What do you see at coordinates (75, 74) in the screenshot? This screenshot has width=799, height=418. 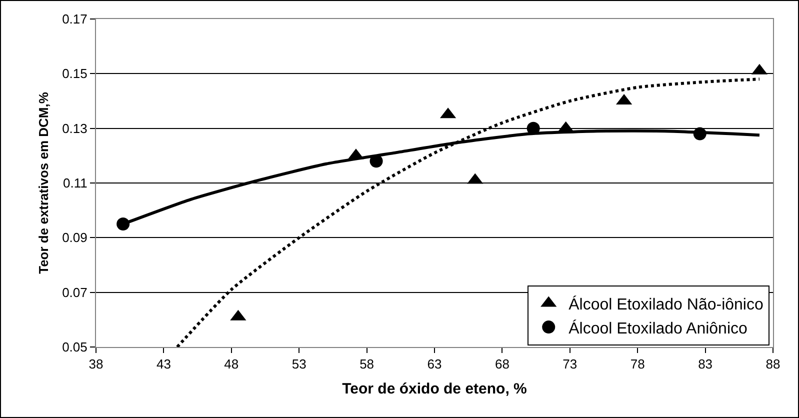 I see `y-tick-label: 0.15` at bounding box center [75, 74].